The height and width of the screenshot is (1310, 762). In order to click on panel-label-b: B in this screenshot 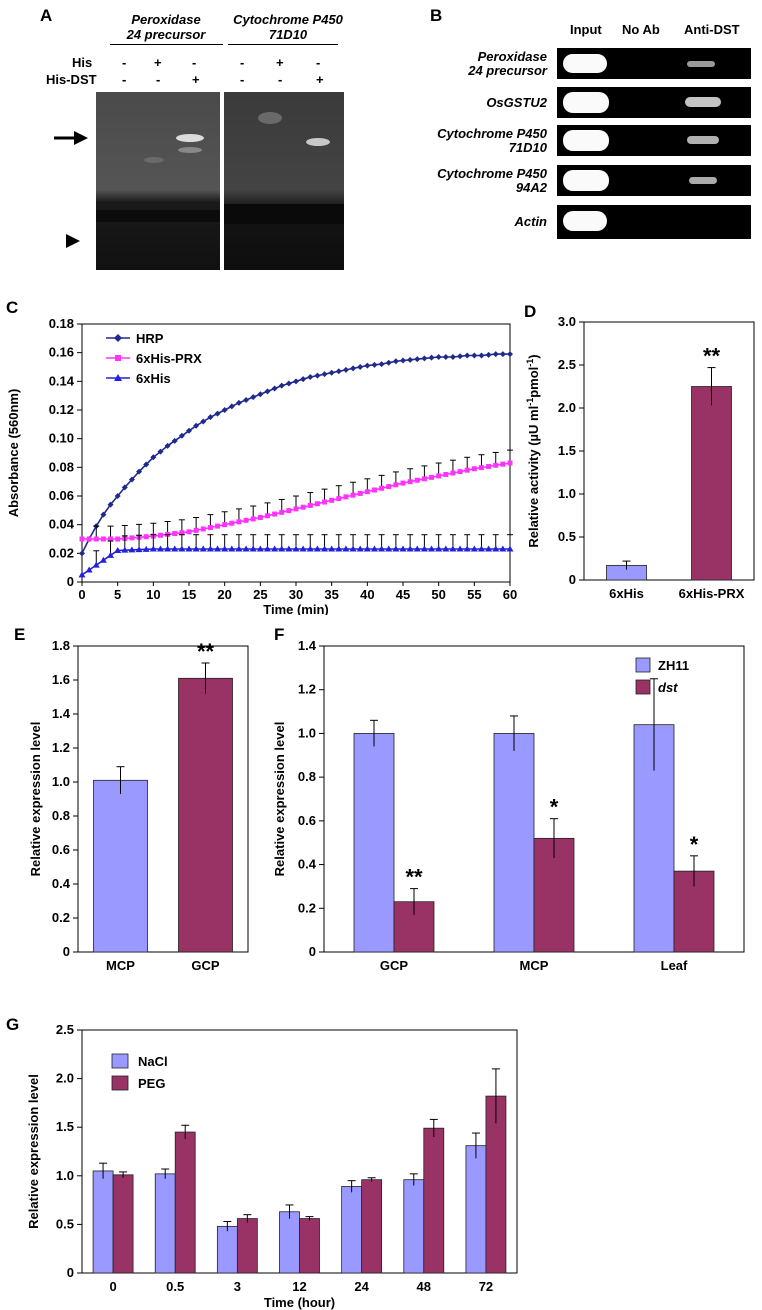, I will do `click(436, 15)`.